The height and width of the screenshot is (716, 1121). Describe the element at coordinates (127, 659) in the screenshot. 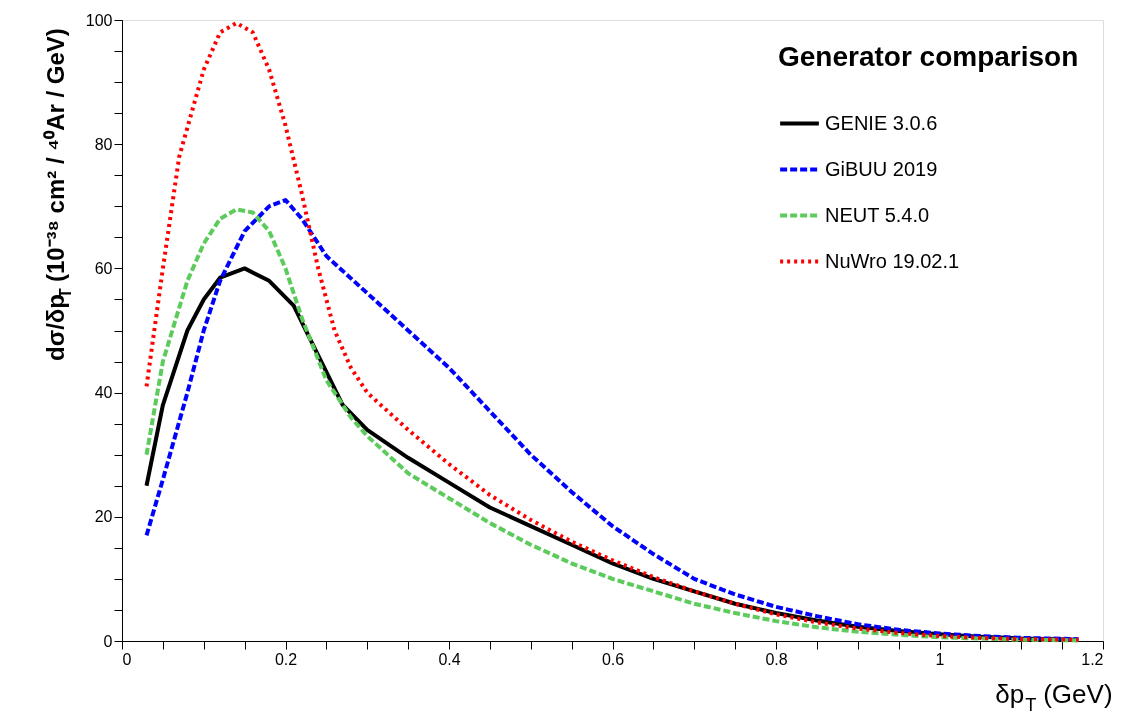

I see `x-tick-label: 0` at that location.